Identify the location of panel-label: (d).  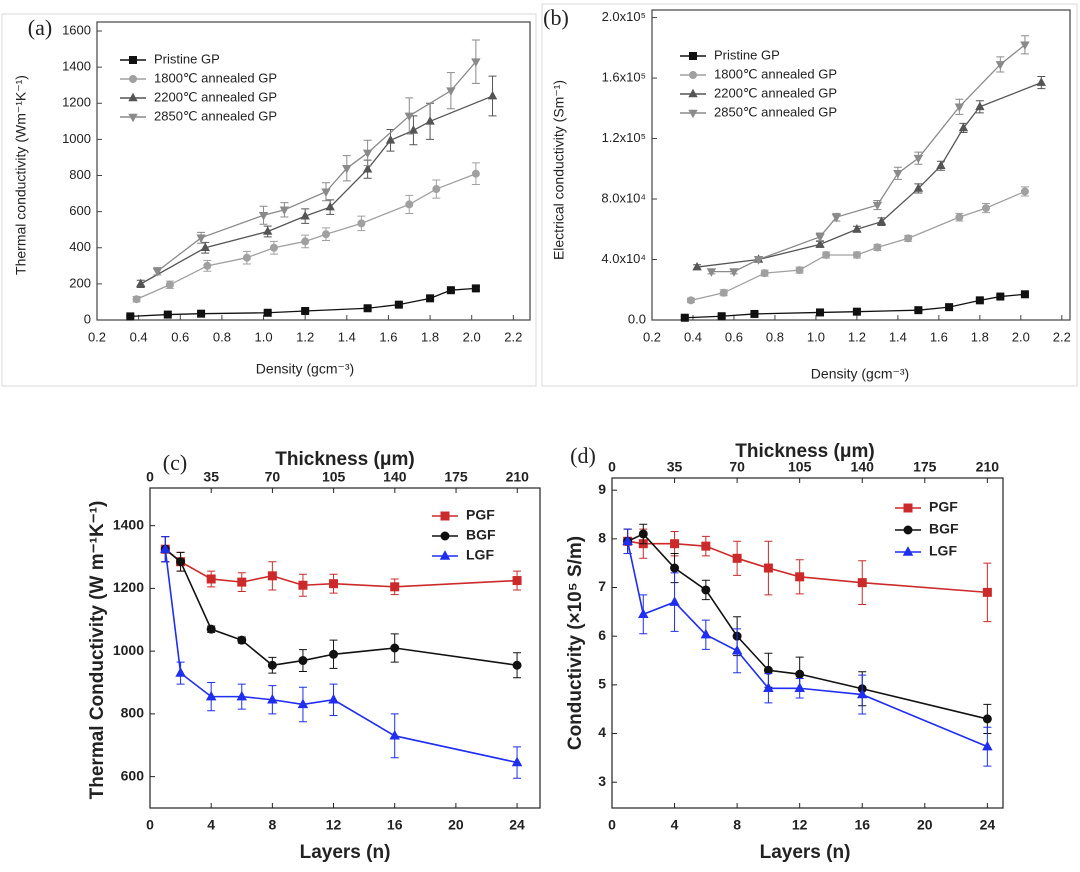
(583, 455).